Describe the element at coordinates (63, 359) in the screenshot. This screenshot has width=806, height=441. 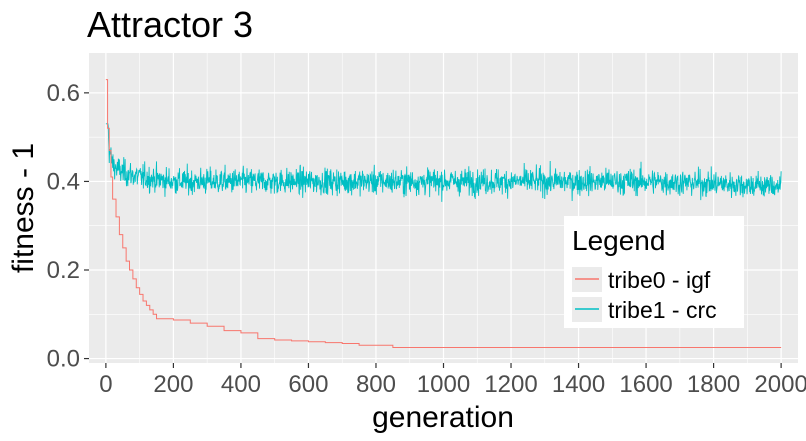
I see `y-tick-label: 0.0` at that location.